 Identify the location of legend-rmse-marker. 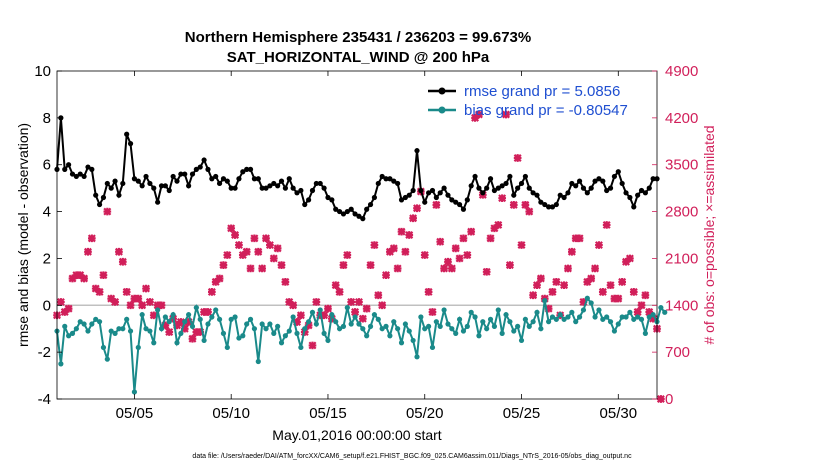
(442, 91).